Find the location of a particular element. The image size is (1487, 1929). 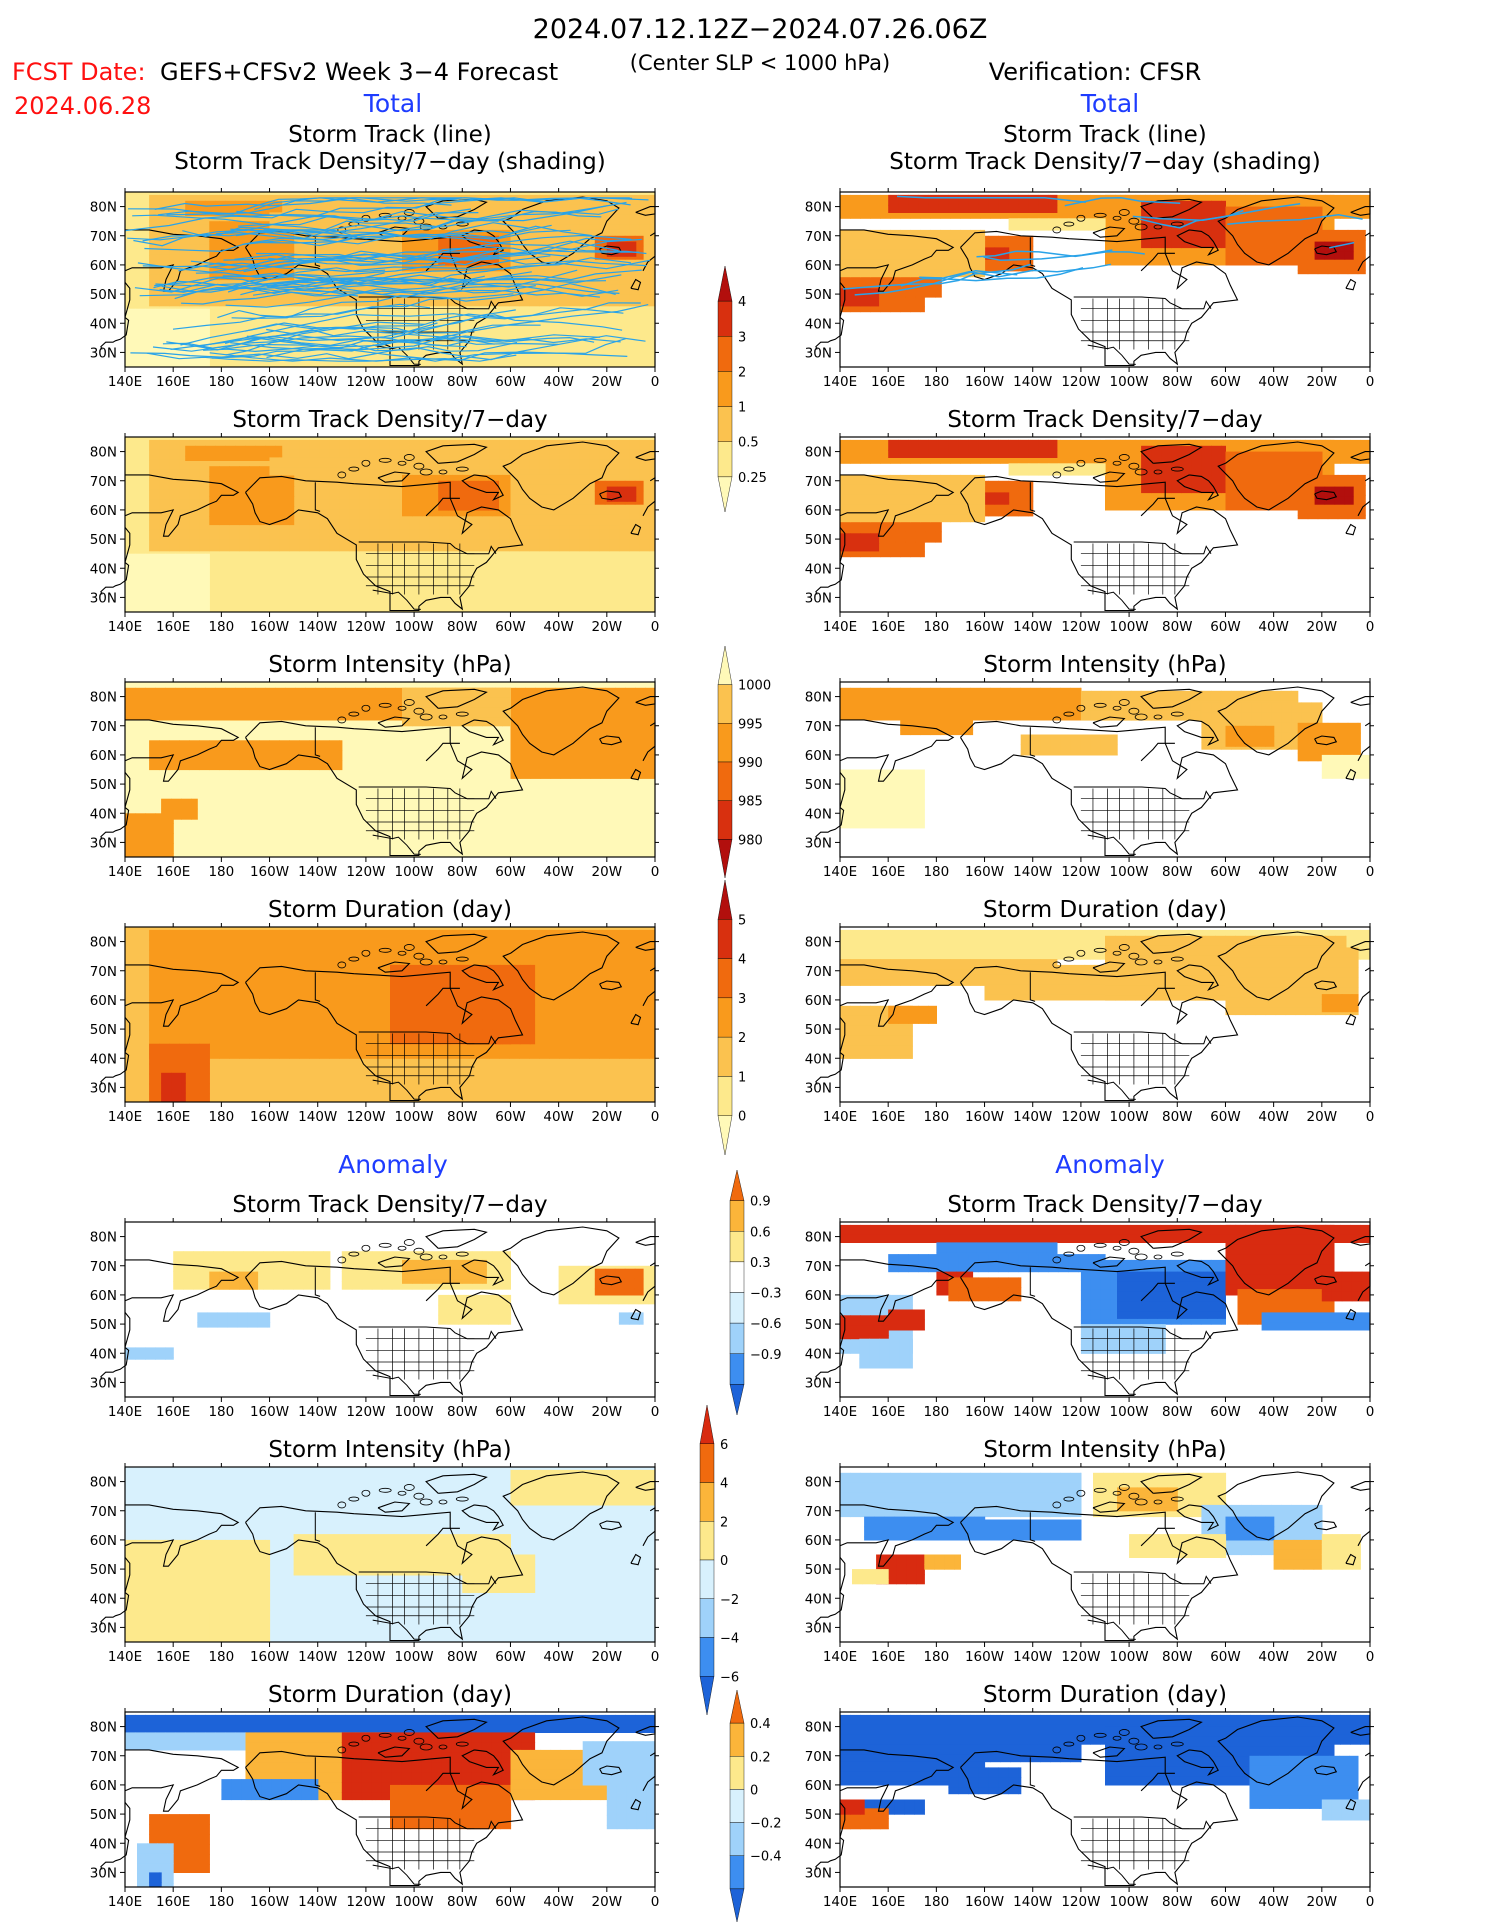

lon-label: 180 is located at coordinates (936, 382).